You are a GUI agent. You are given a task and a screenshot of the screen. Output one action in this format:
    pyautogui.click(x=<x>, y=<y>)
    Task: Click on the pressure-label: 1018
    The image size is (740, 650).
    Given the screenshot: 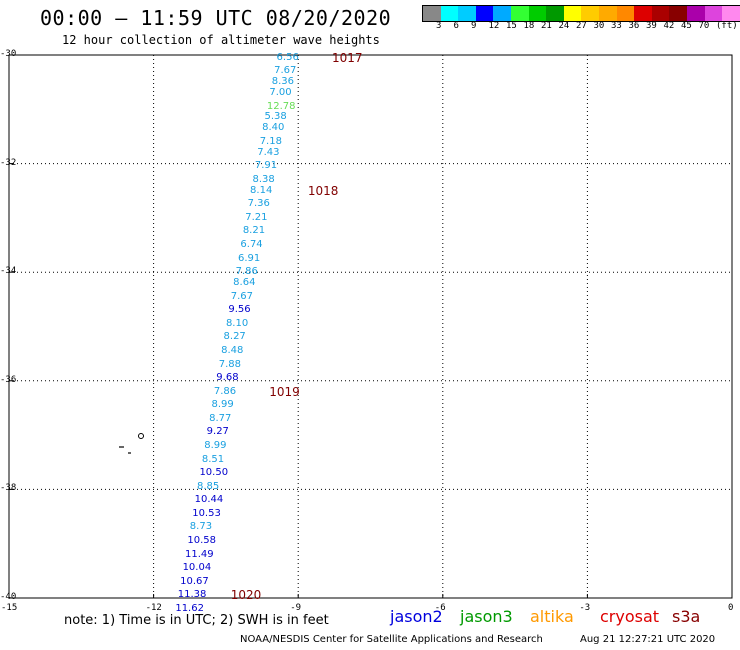 What is the action you would take?
    pyautogui.click(x=323, y=190)
    